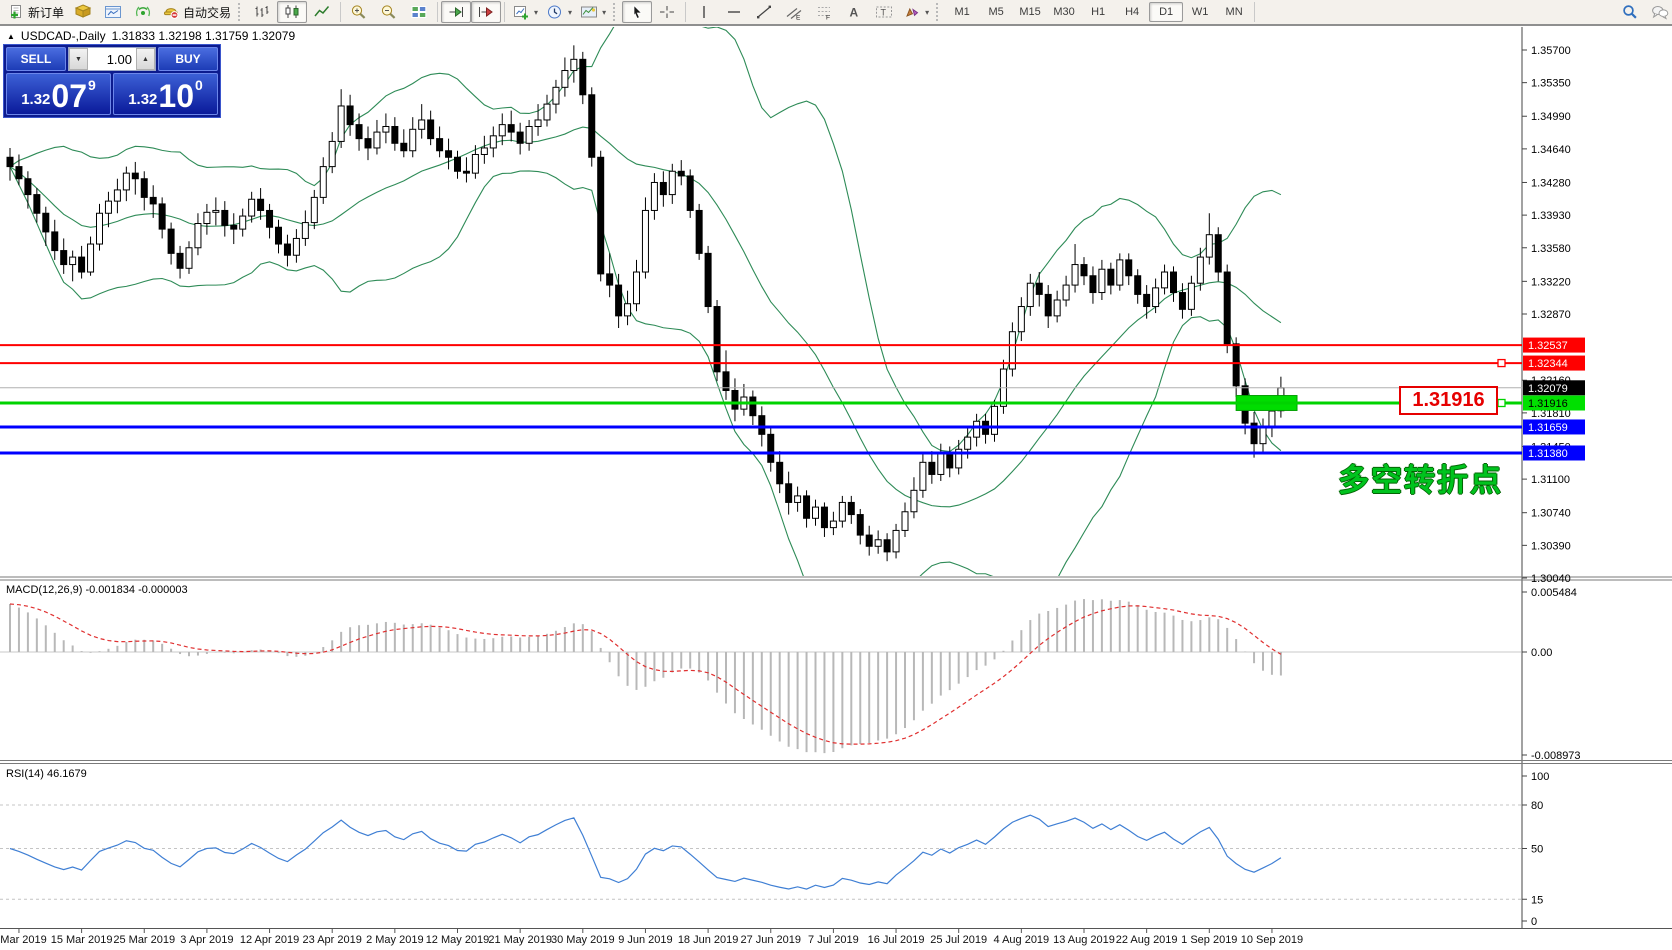 Image resolution: width=1672 pixels, height=950 pixels. What do you see at coordinates (1448, 400) in the screenshot?
I see `price-callout-label: 1.31916` at bounding box center [1448, 400].